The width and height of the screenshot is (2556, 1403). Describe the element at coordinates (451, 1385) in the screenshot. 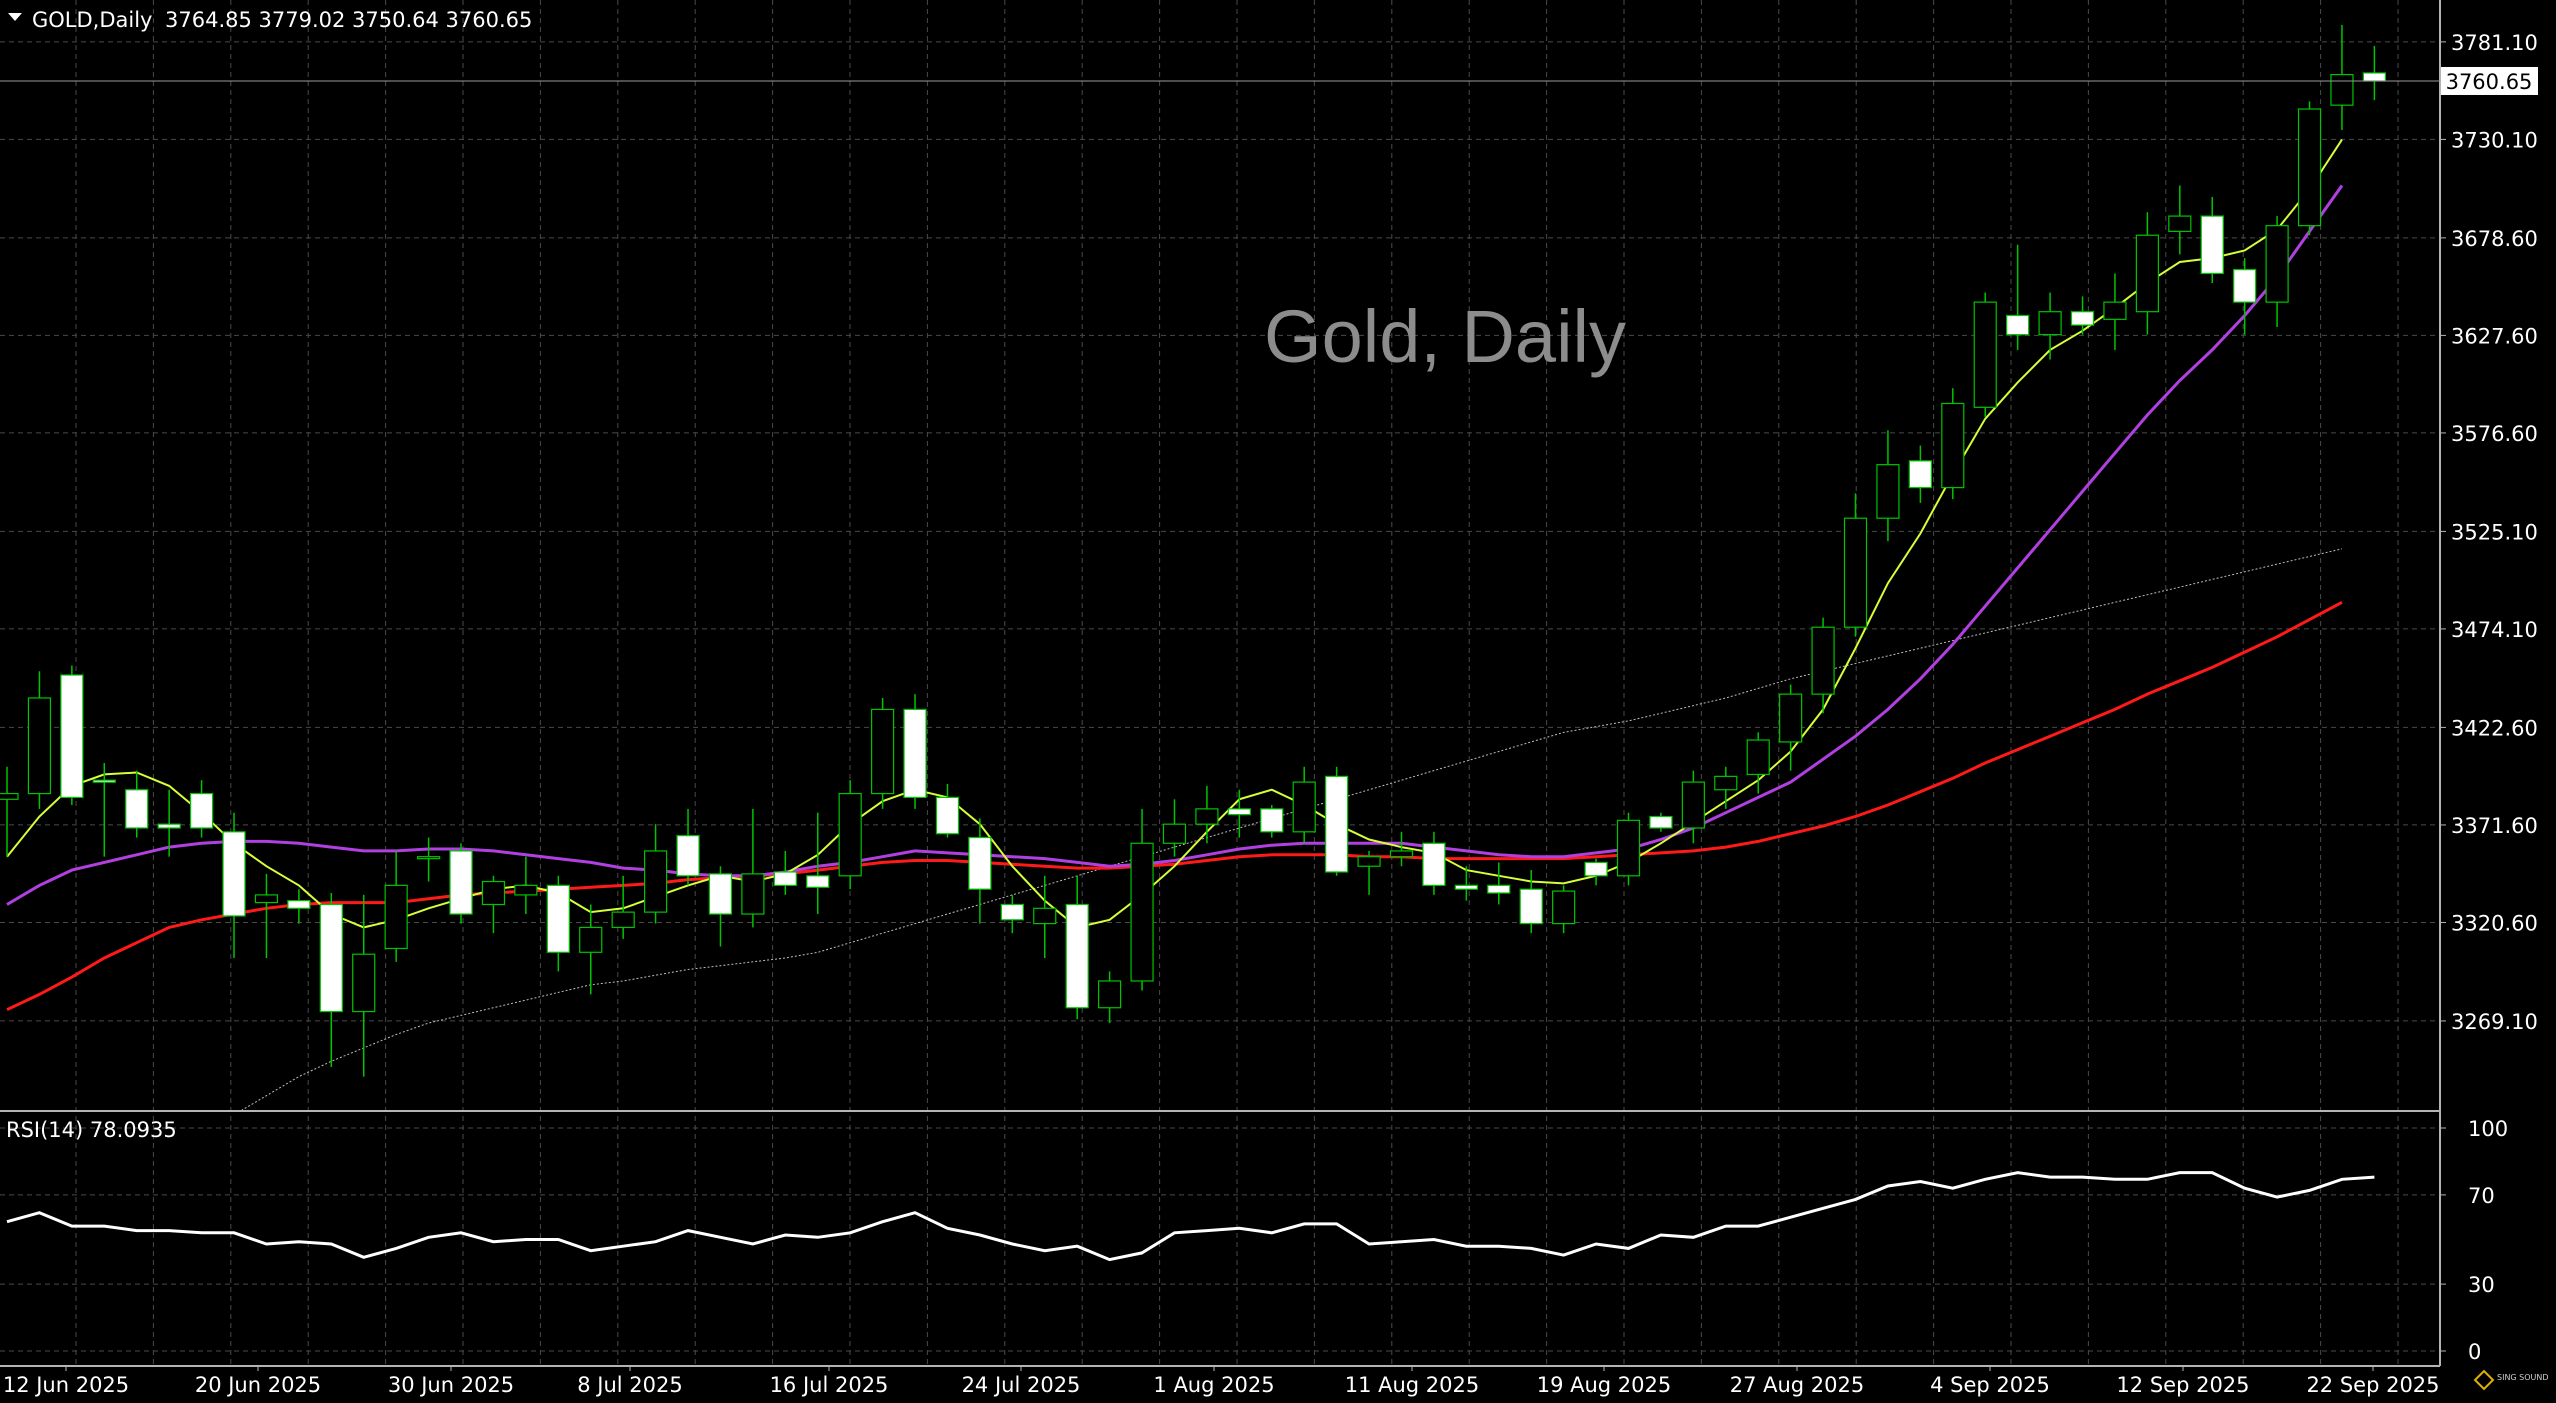

I see `date-tick-label: 30 Jun 2025` at that location.